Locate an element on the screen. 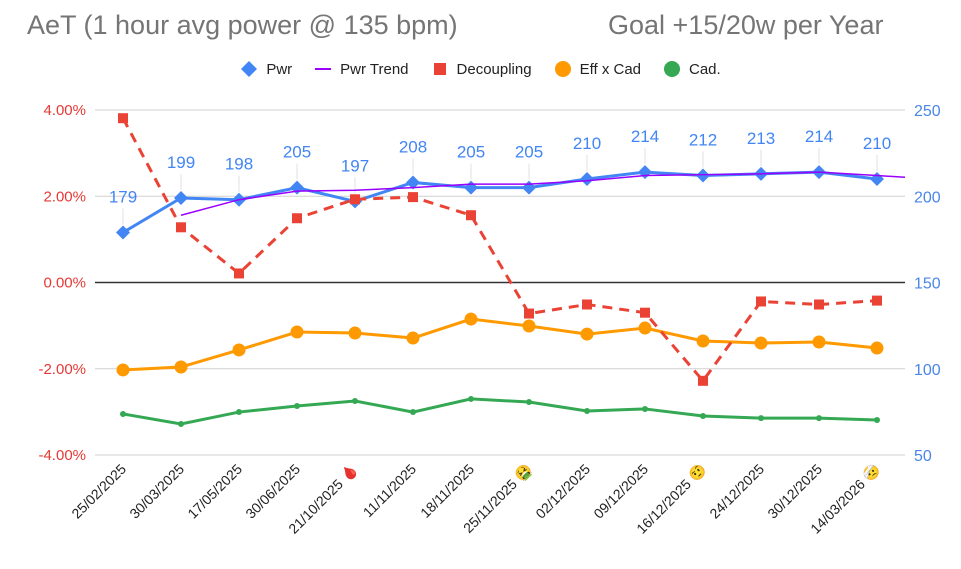 Image resolution: width=961 pixels, height=569 pixels. x-axis-label: 09/12/2025 is located at coordinates (620, 491).